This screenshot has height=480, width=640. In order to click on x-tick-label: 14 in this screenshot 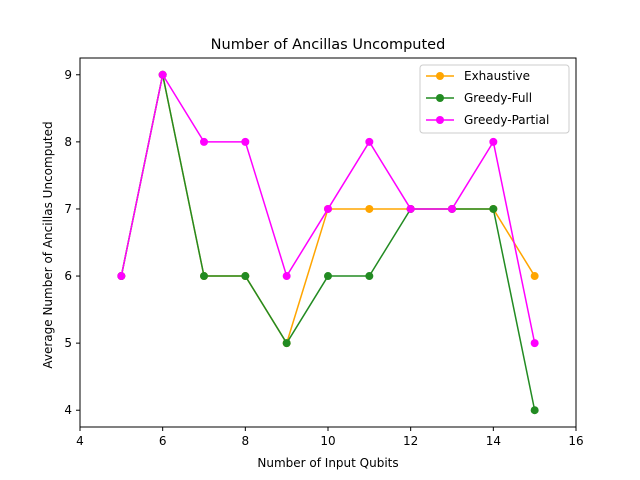, I will do `click(493, 441)`.